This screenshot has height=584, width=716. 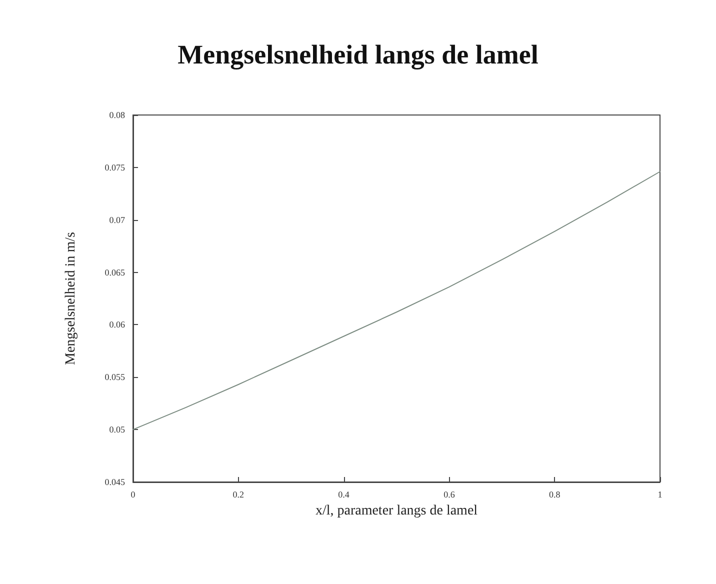 What do you see at coordinates (344, 495) in the screenshot?
I see `x-tick-label: 0.4` at bounding box center [344, 495].